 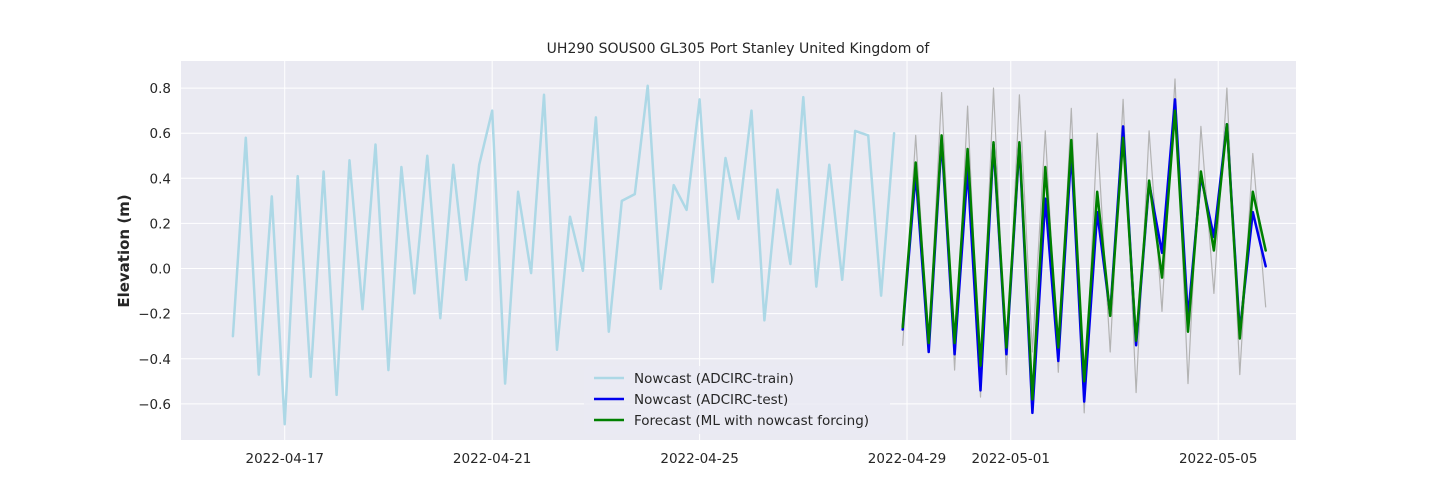 I want to click on legend-label: Nowcast (ADCIRC-test), so click(x=711, y=400).